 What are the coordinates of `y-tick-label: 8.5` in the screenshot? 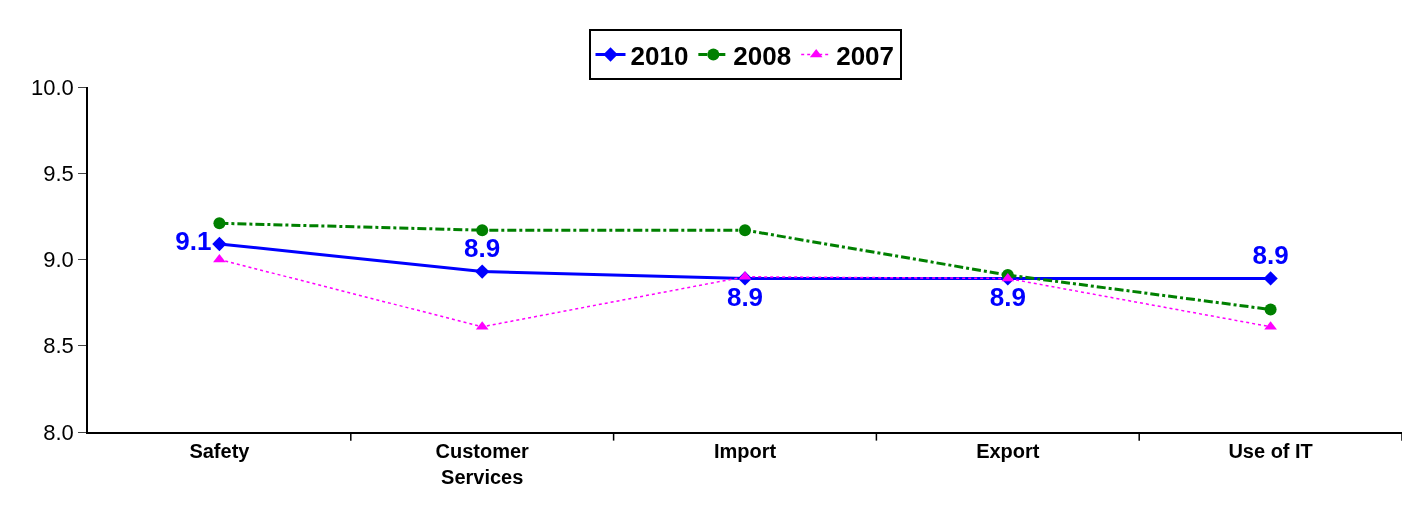 It's located at (58, 346).